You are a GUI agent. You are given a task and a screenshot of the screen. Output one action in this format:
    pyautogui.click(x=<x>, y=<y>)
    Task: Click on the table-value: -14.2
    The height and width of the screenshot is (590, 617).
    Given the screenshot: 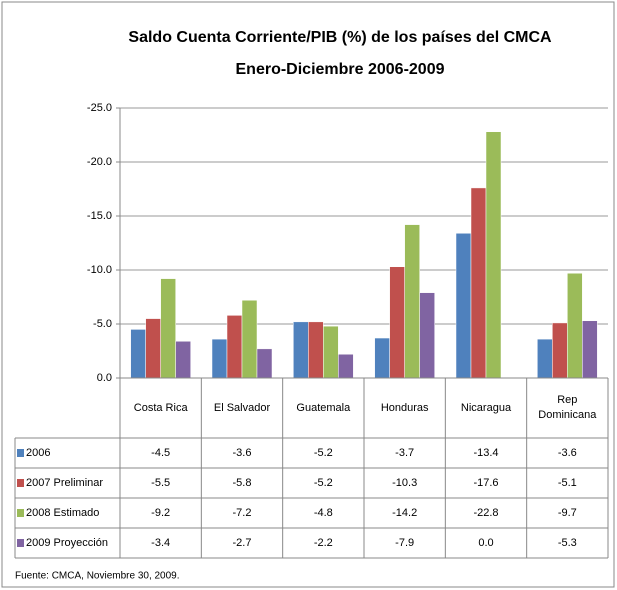 What is the action you would take?
    pyautogui.click(x=405, y=512)
    